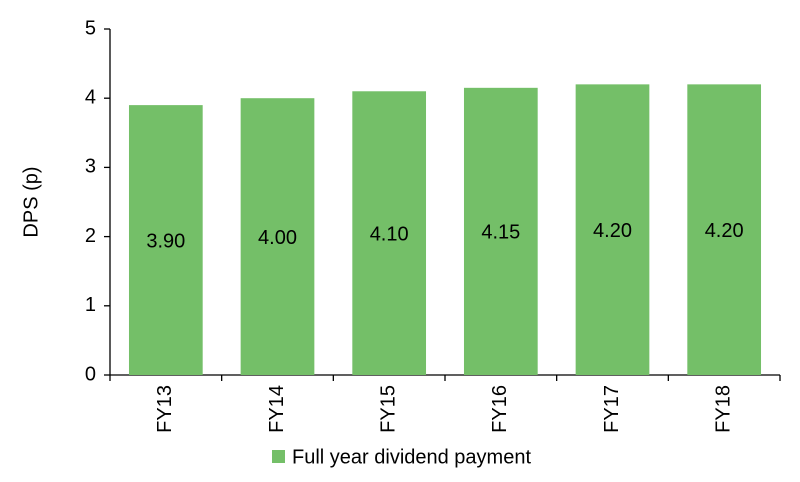  What do you see at coordinates (500, 409) in the screenshot?
I see `x-tick-label: FY16` at bounding box center [500, 409].